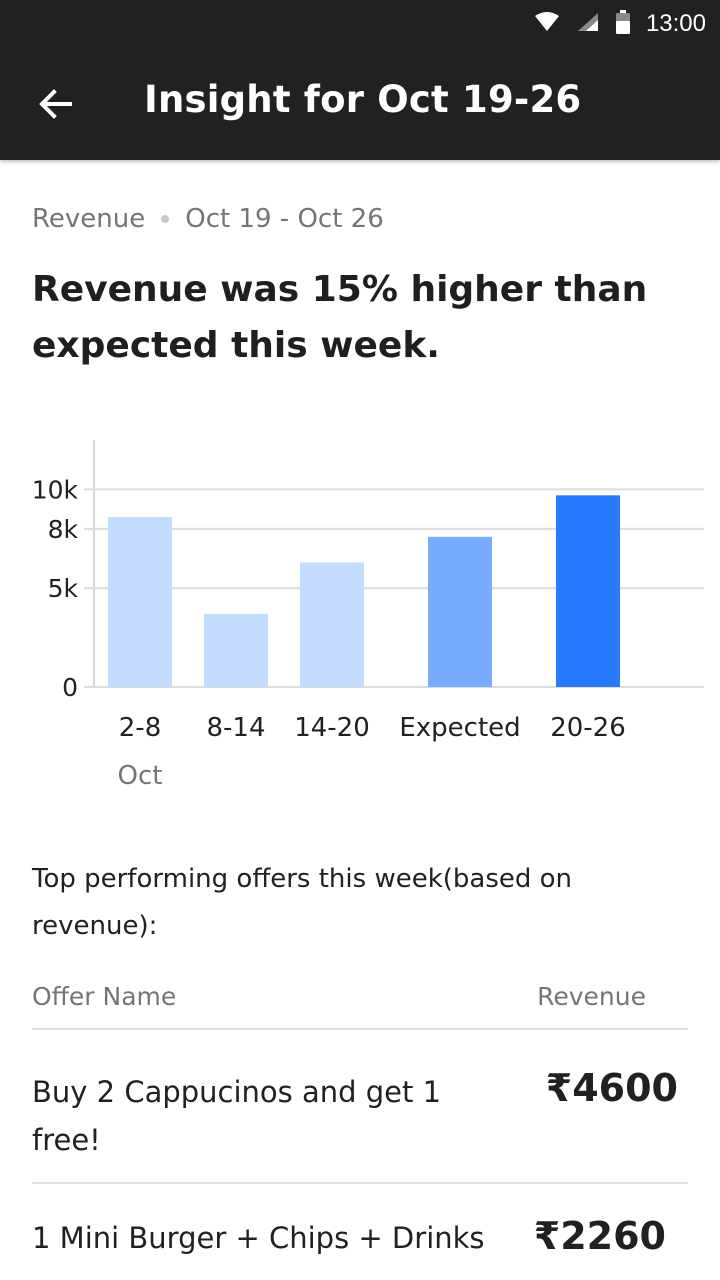  I want to click on app-bar: Insight for Oct 19-26, so click(360, 104).